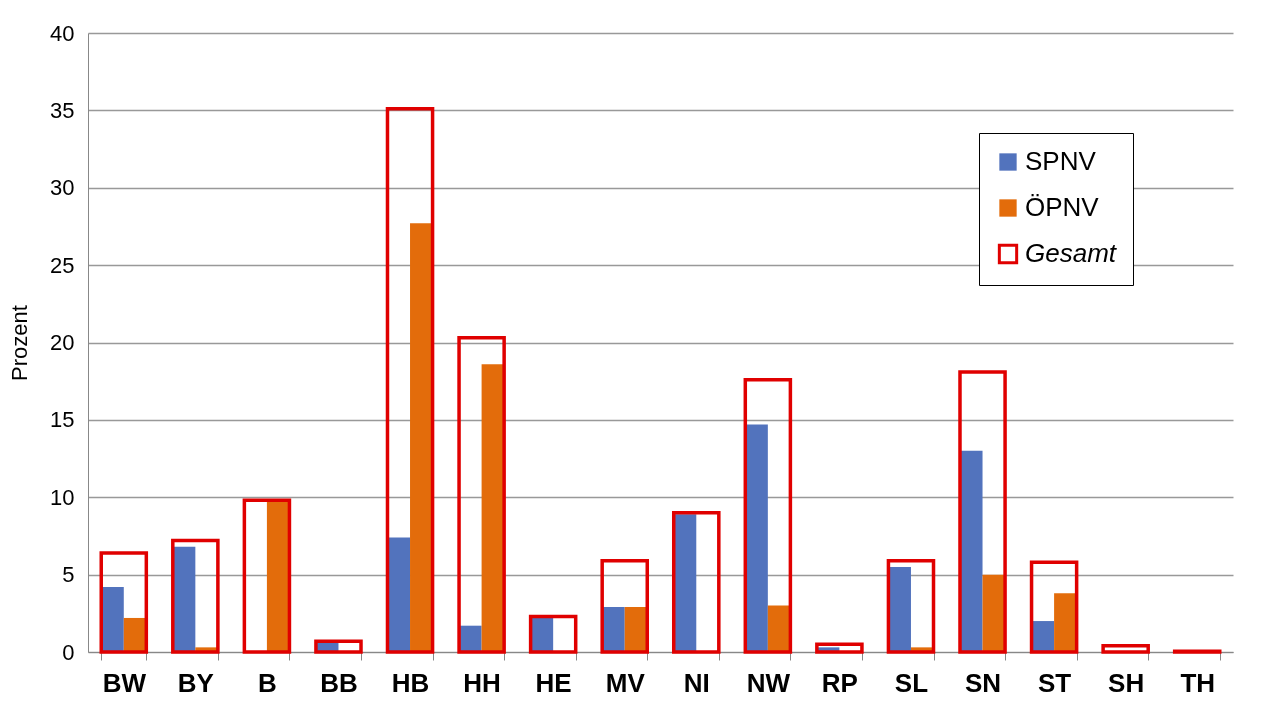  I want to click on y-tick-label: 5, so click(68, 575).